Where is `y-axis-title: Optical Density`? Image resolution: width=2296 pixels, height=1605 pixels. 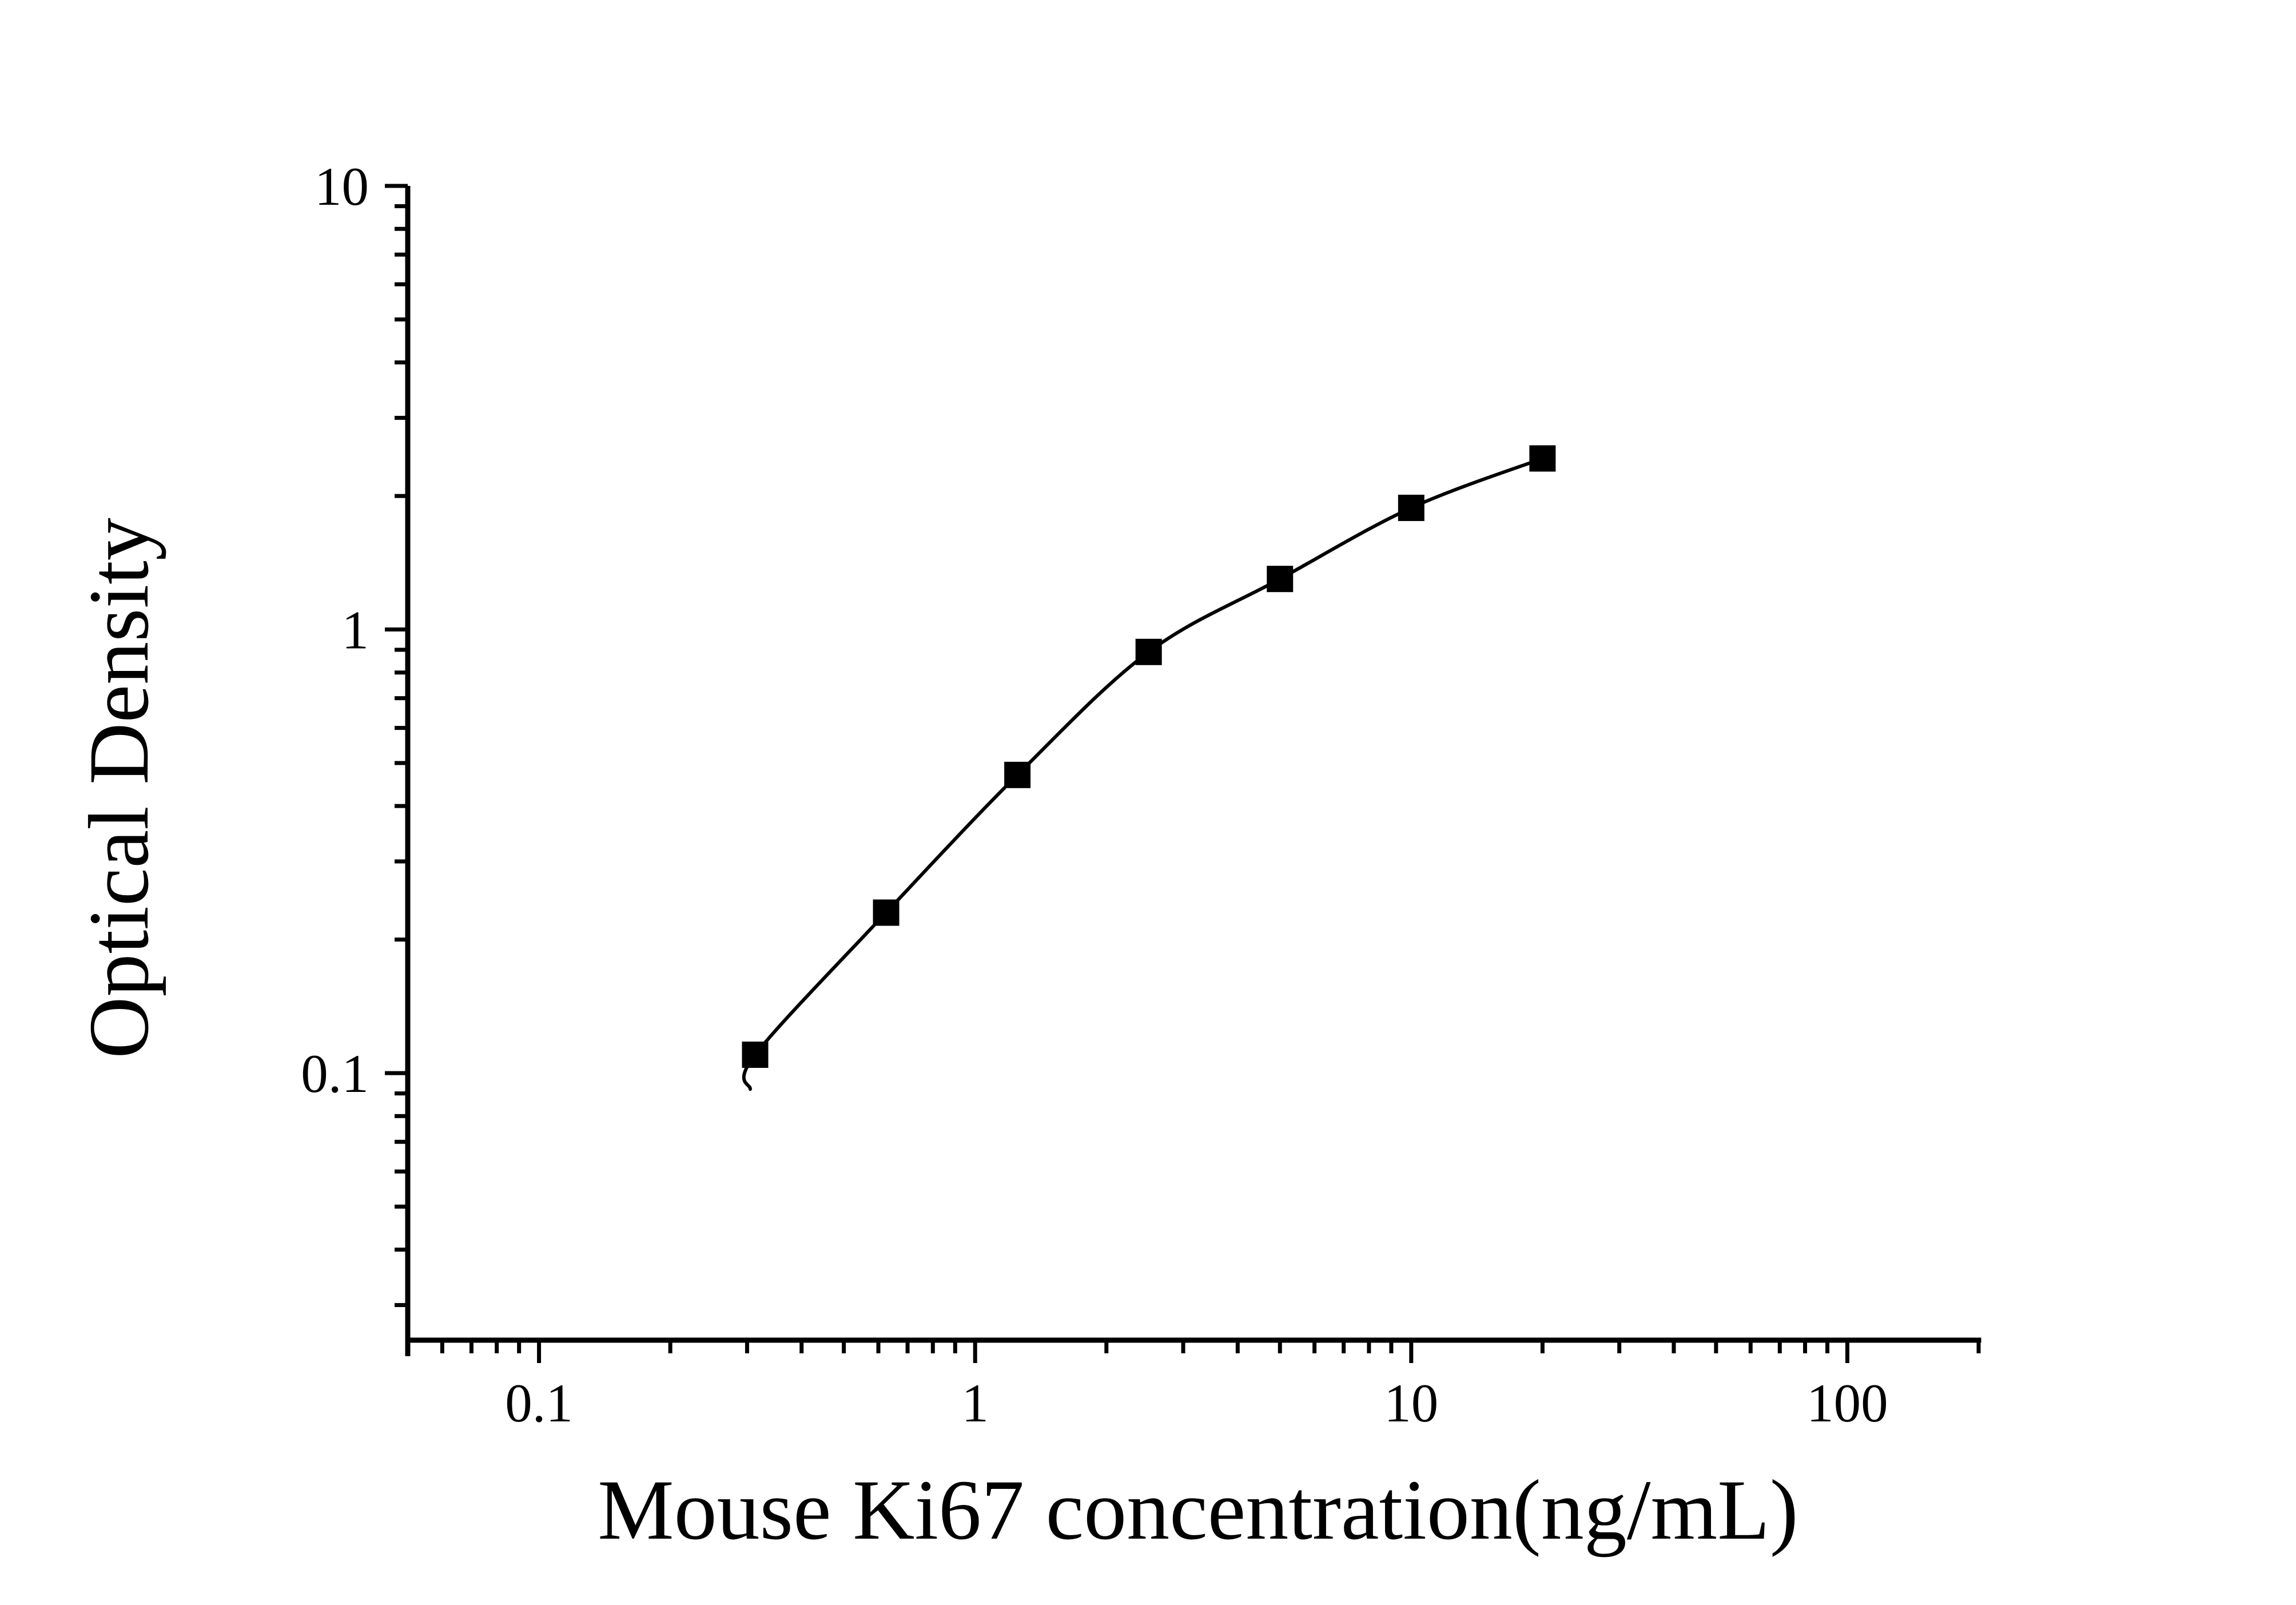 y-axis-title: Optical Density is located at coordinates (118, 788).